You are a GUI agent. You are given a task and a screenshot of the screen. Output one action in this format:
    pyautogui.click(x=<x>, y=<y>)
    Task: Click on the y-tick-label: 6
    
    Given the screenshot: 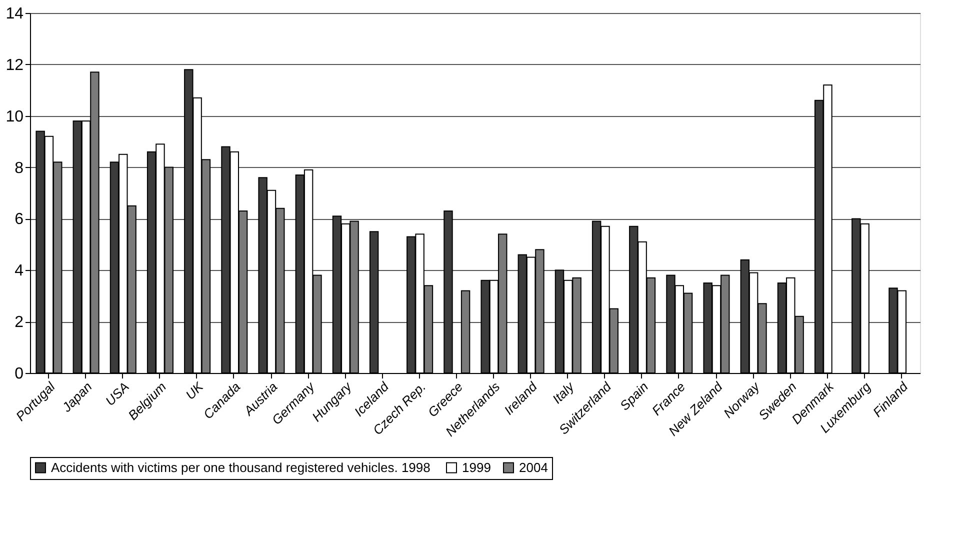 What is the action you would take?
    pyautogui.click(x=19, y=219)
    